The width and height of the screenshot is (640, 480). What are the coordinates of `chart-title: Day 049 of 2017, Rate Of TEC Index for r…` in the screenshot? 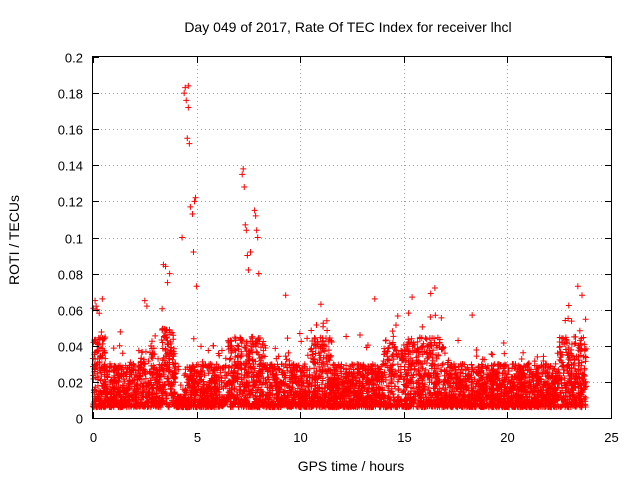 It's located at (347, 27).